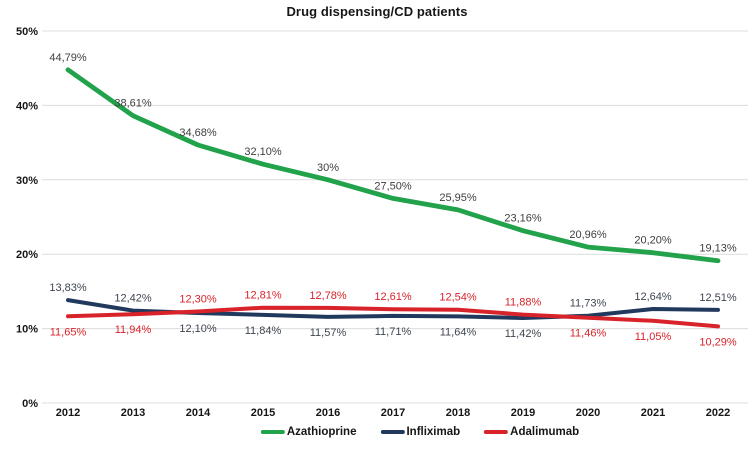 This screenshot has height=450, width=754. Describe the element at coordinates (588, 235) in the screenshot. I see `data-label-azathioprine: 20,96%` at that location.